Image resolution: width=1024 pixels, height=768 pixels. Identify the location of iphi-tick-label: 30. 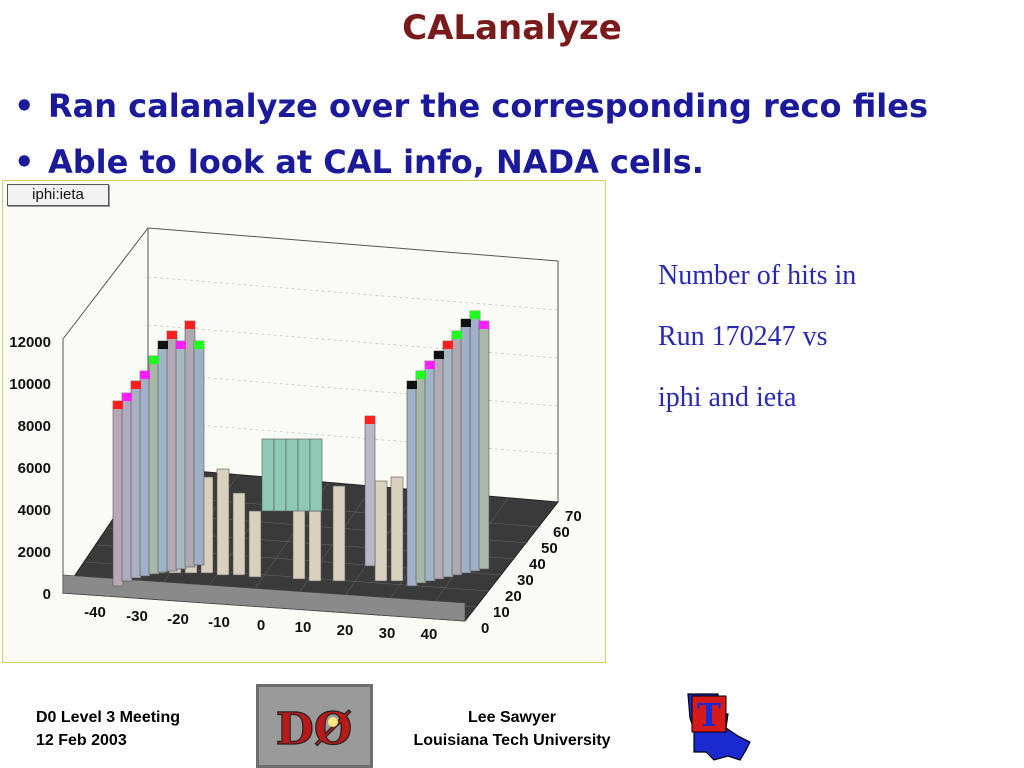
(525, 580).